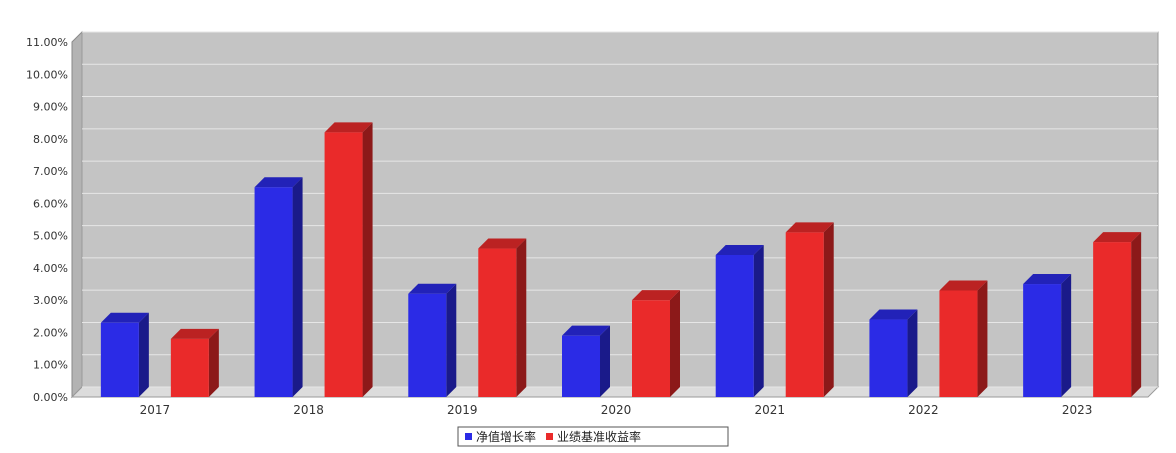 This screenshot has width=1176, height=453. I want to click on y-tick-label: 4.00%, so click(50, 268).